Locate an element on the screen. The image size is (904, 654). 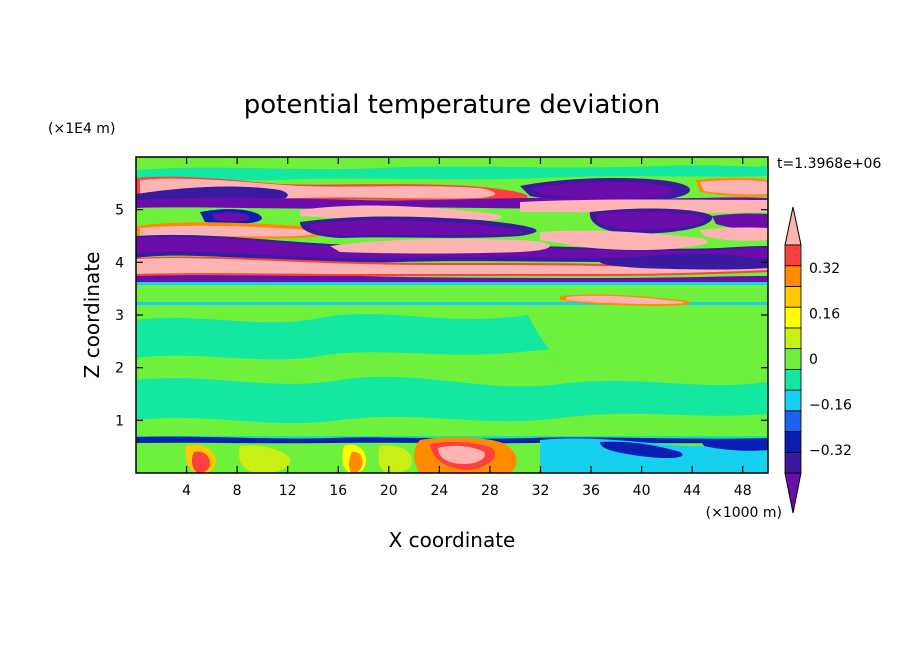
time-label: t=1.3968e+06 is located at coordinates (829, 164).